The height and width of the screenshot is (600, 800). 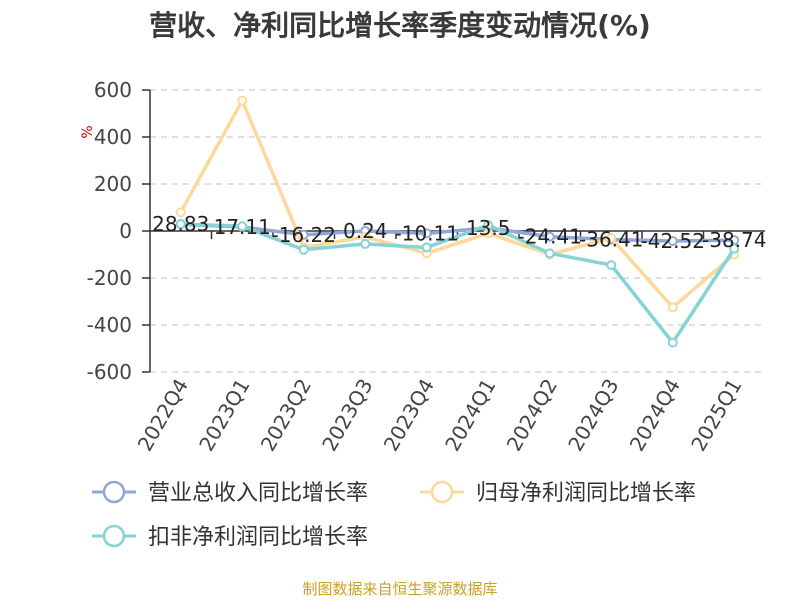 What do you see at coordinates (365, 231) in the screenshot?
I see `data-label: 0.24` at bounding box center [365, 231].